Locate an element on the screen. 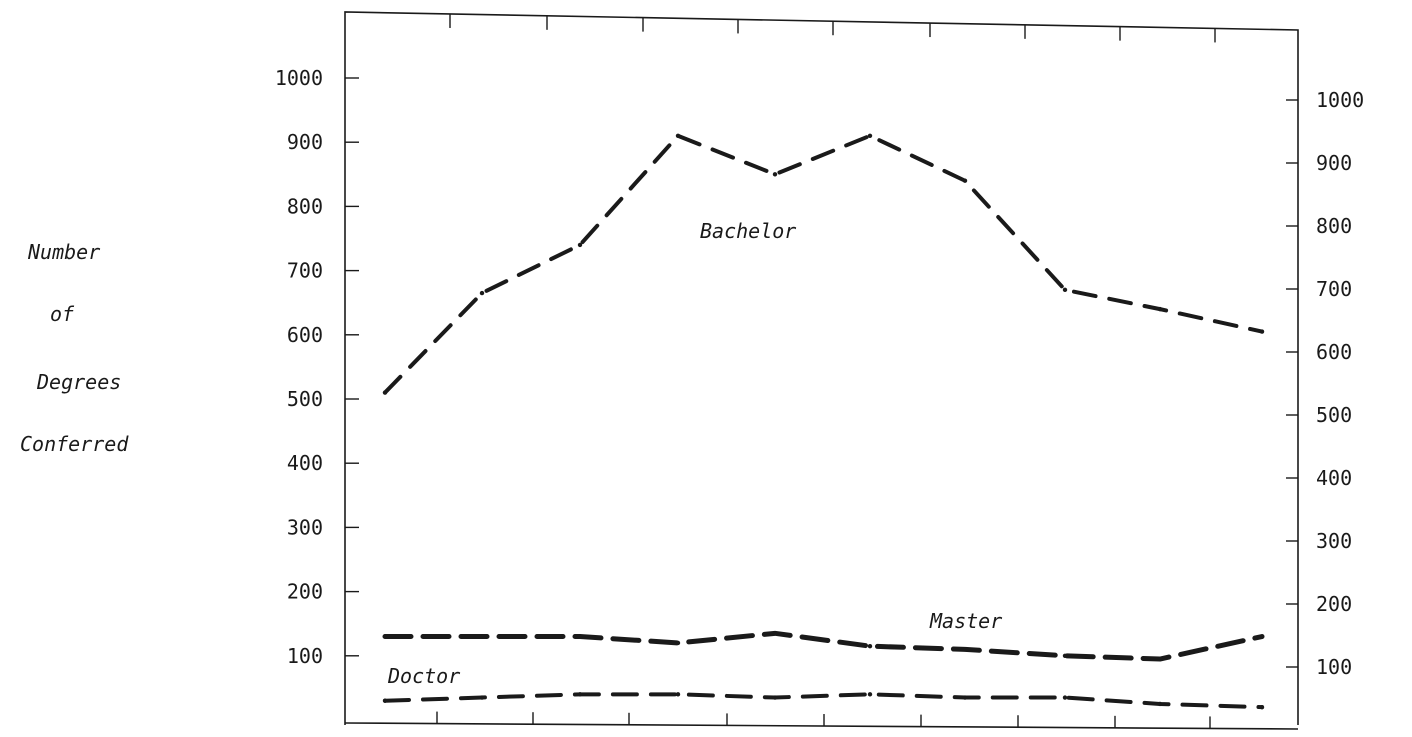 This screenshot has width=1412, height=737. y-tick-label-left: 500 is located at coordinates (305, 399).